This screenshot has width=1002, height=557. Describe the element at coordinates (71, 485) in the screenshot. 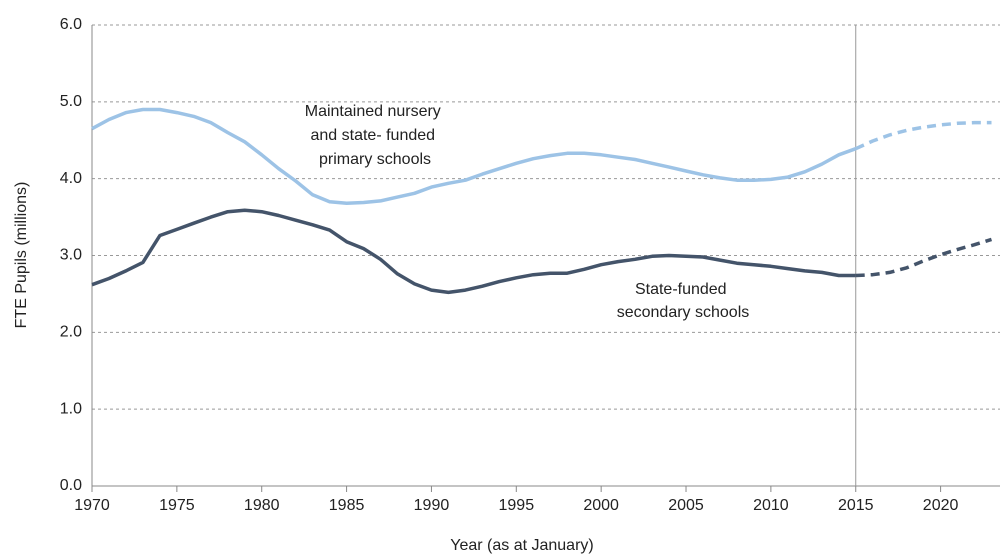

I see `y-tick-label: 0.0` at that location.